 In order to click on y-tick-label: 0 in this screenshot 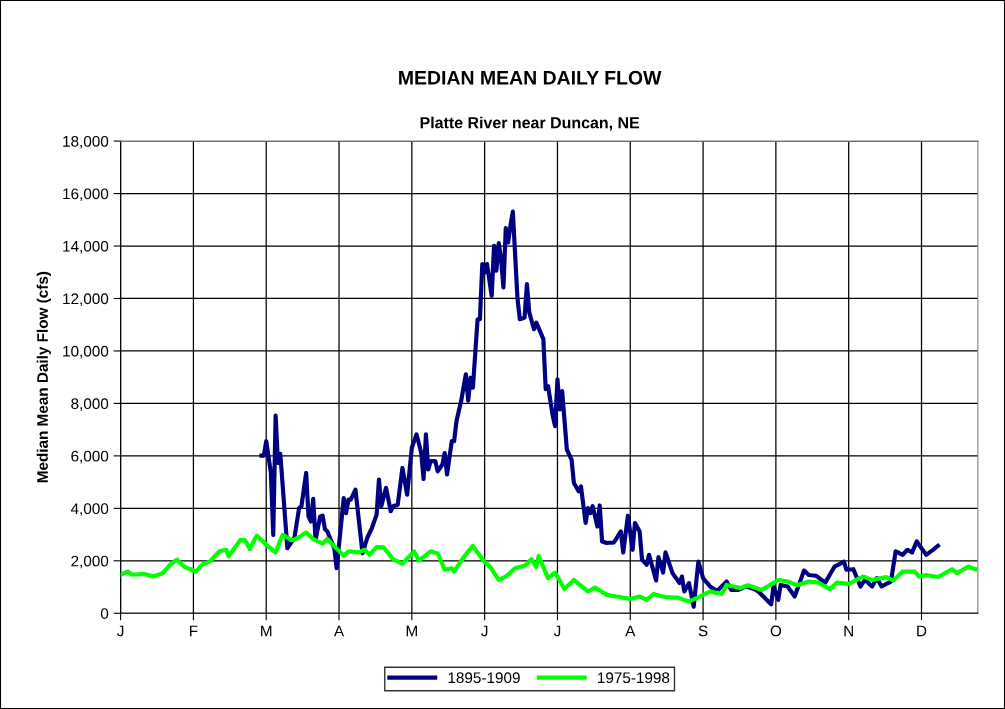, I will do `click(104, 613)`.